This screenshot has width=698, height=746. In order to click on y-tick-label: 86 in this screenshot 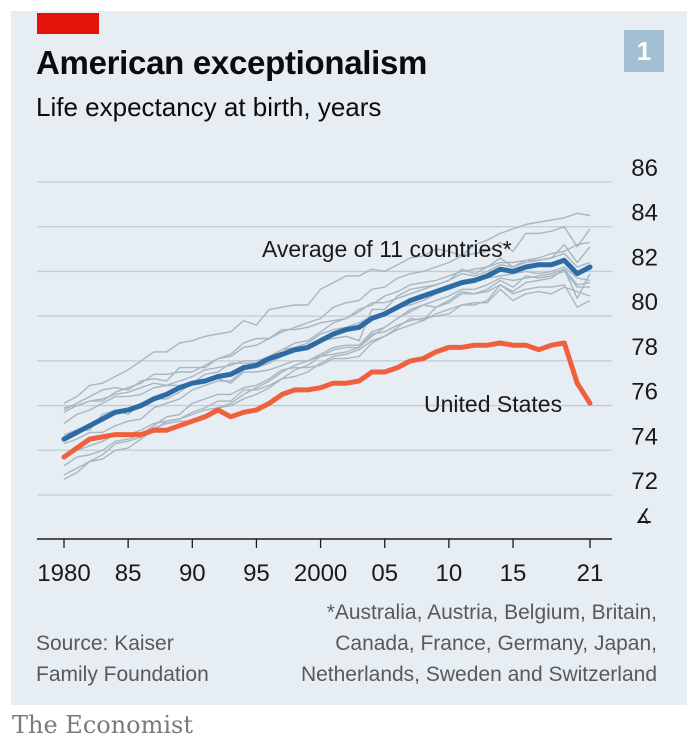, I will do `click(644, 168)`.